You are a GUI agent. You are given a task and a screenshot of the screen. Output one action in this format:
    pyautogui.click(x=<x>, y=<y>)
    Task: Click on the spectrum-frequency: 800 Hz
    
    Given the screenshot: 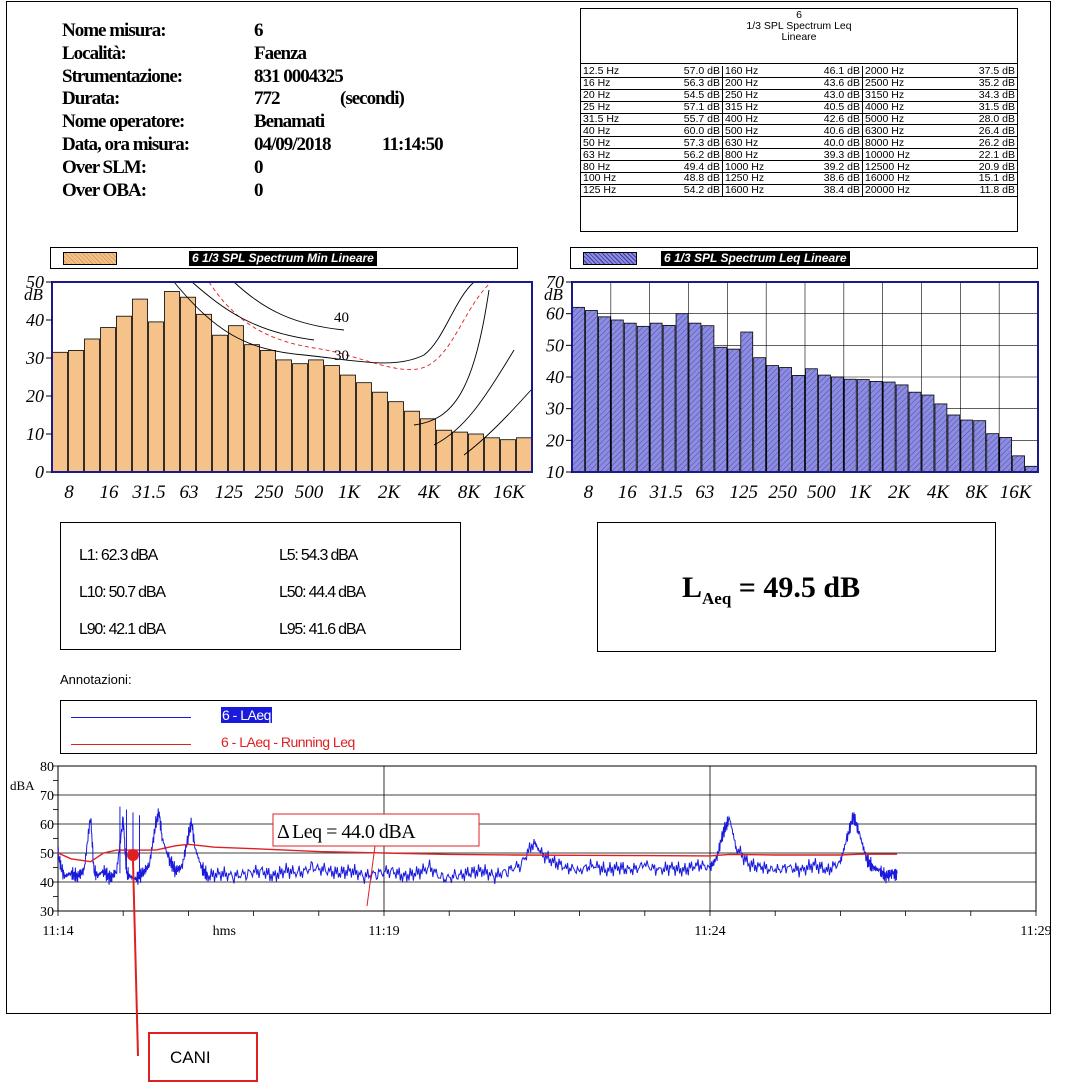 What is the action you would take?
    pyautogui.click(x=757, y=155)
    